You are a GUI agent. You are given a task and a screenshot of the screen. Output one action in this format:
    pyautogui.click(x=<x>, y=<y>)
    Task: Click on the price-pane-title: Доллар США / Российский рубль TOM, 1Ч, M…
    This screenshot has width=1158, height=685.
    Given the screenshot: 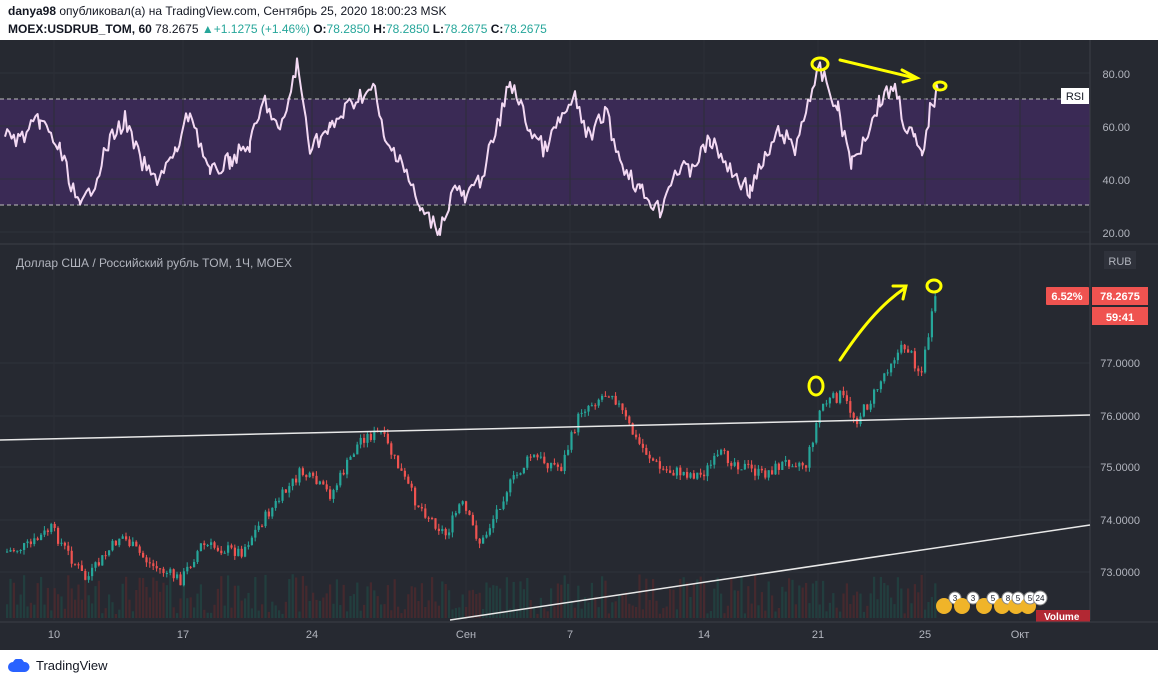 What is the action you would take?
    pyautogui.click(x=154, y=263)
    